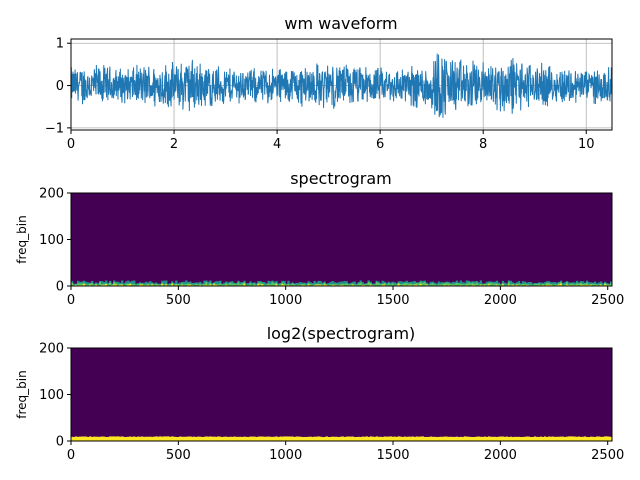 The width and height of the screenshot is (640, 480). What do you see at coordinates (341, 333) in the screenshot?
I see `log-spectrogram-title: log2(spectrogram)` at bounding box center [341, 333].